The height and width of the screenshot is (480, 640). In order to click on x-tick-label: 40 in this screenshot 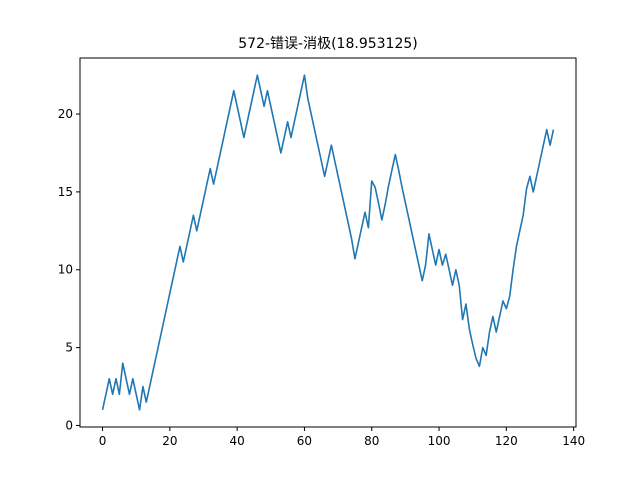, I will do `click(237, 441)`.